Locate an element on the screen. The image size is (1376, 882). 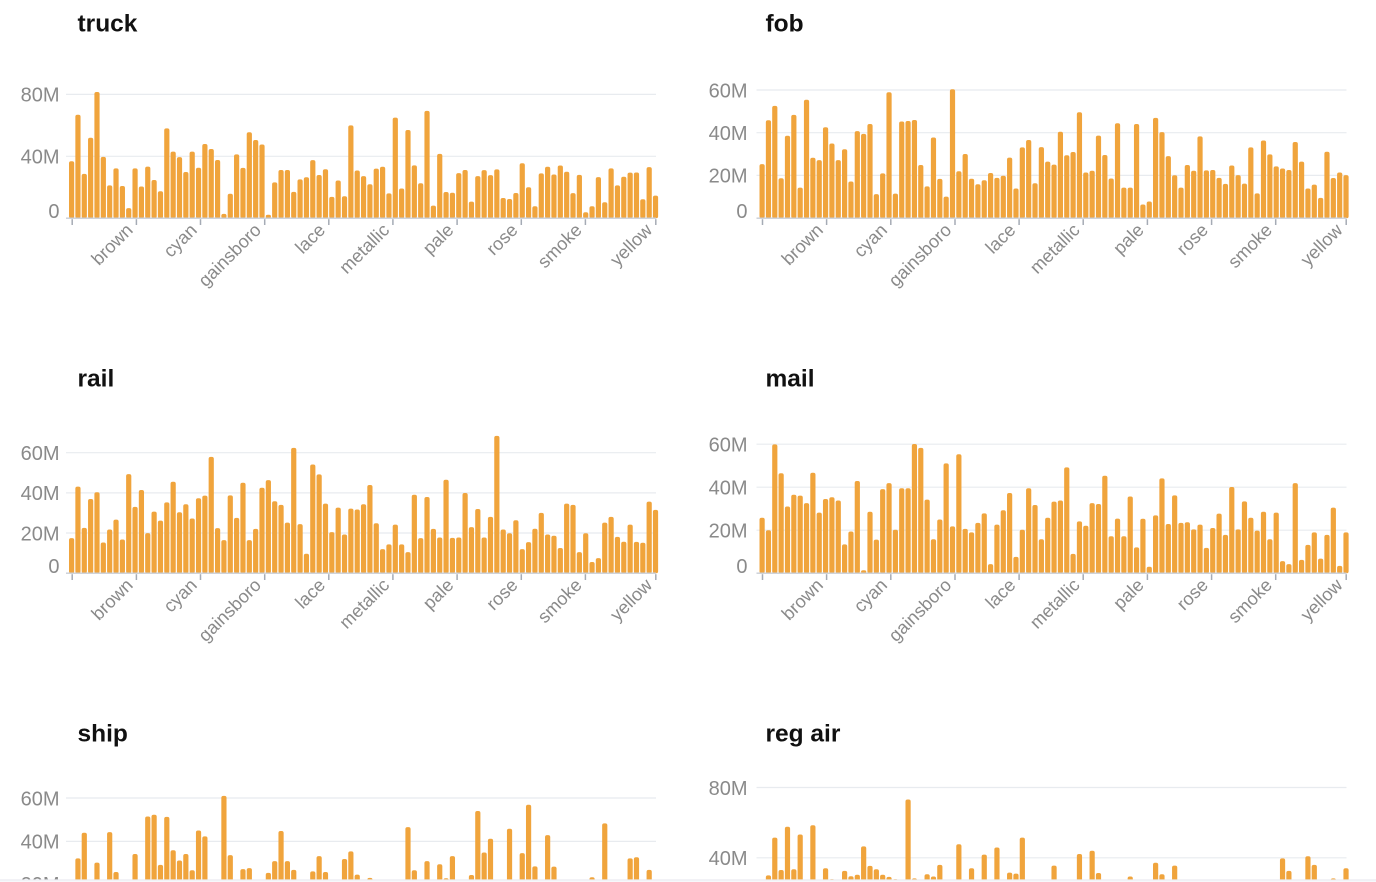
svg-text: rail is located at coordinates (96, 379).